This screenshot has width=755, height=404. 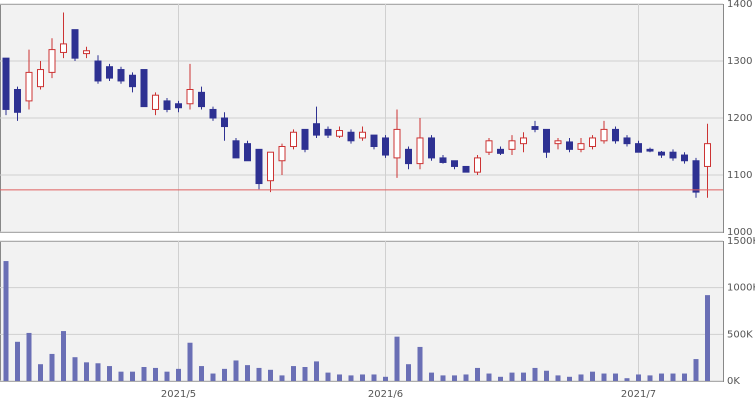 I want to click on y-tick-label: 0K, so click(x=733, y=381).